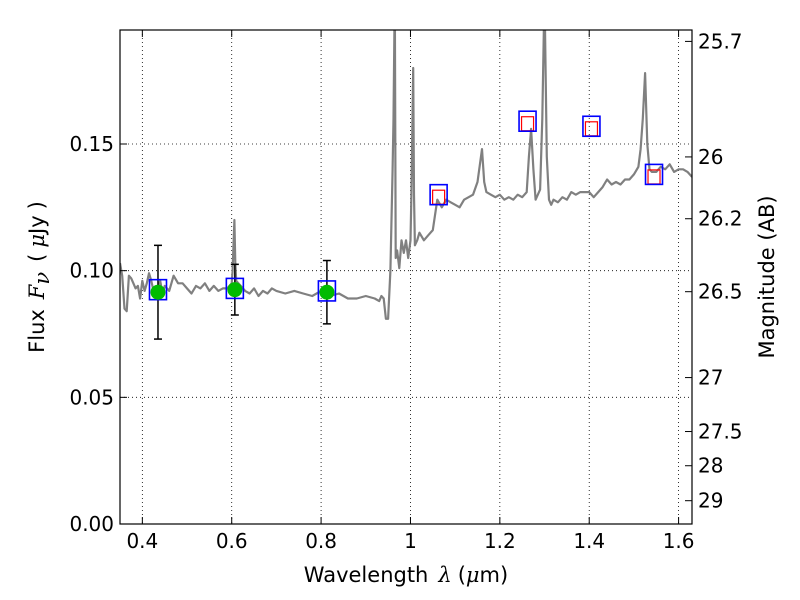  Describe the element at coordinates (321, 541) in the screenshot. I see `x-tick-label: 0.8` at that location.